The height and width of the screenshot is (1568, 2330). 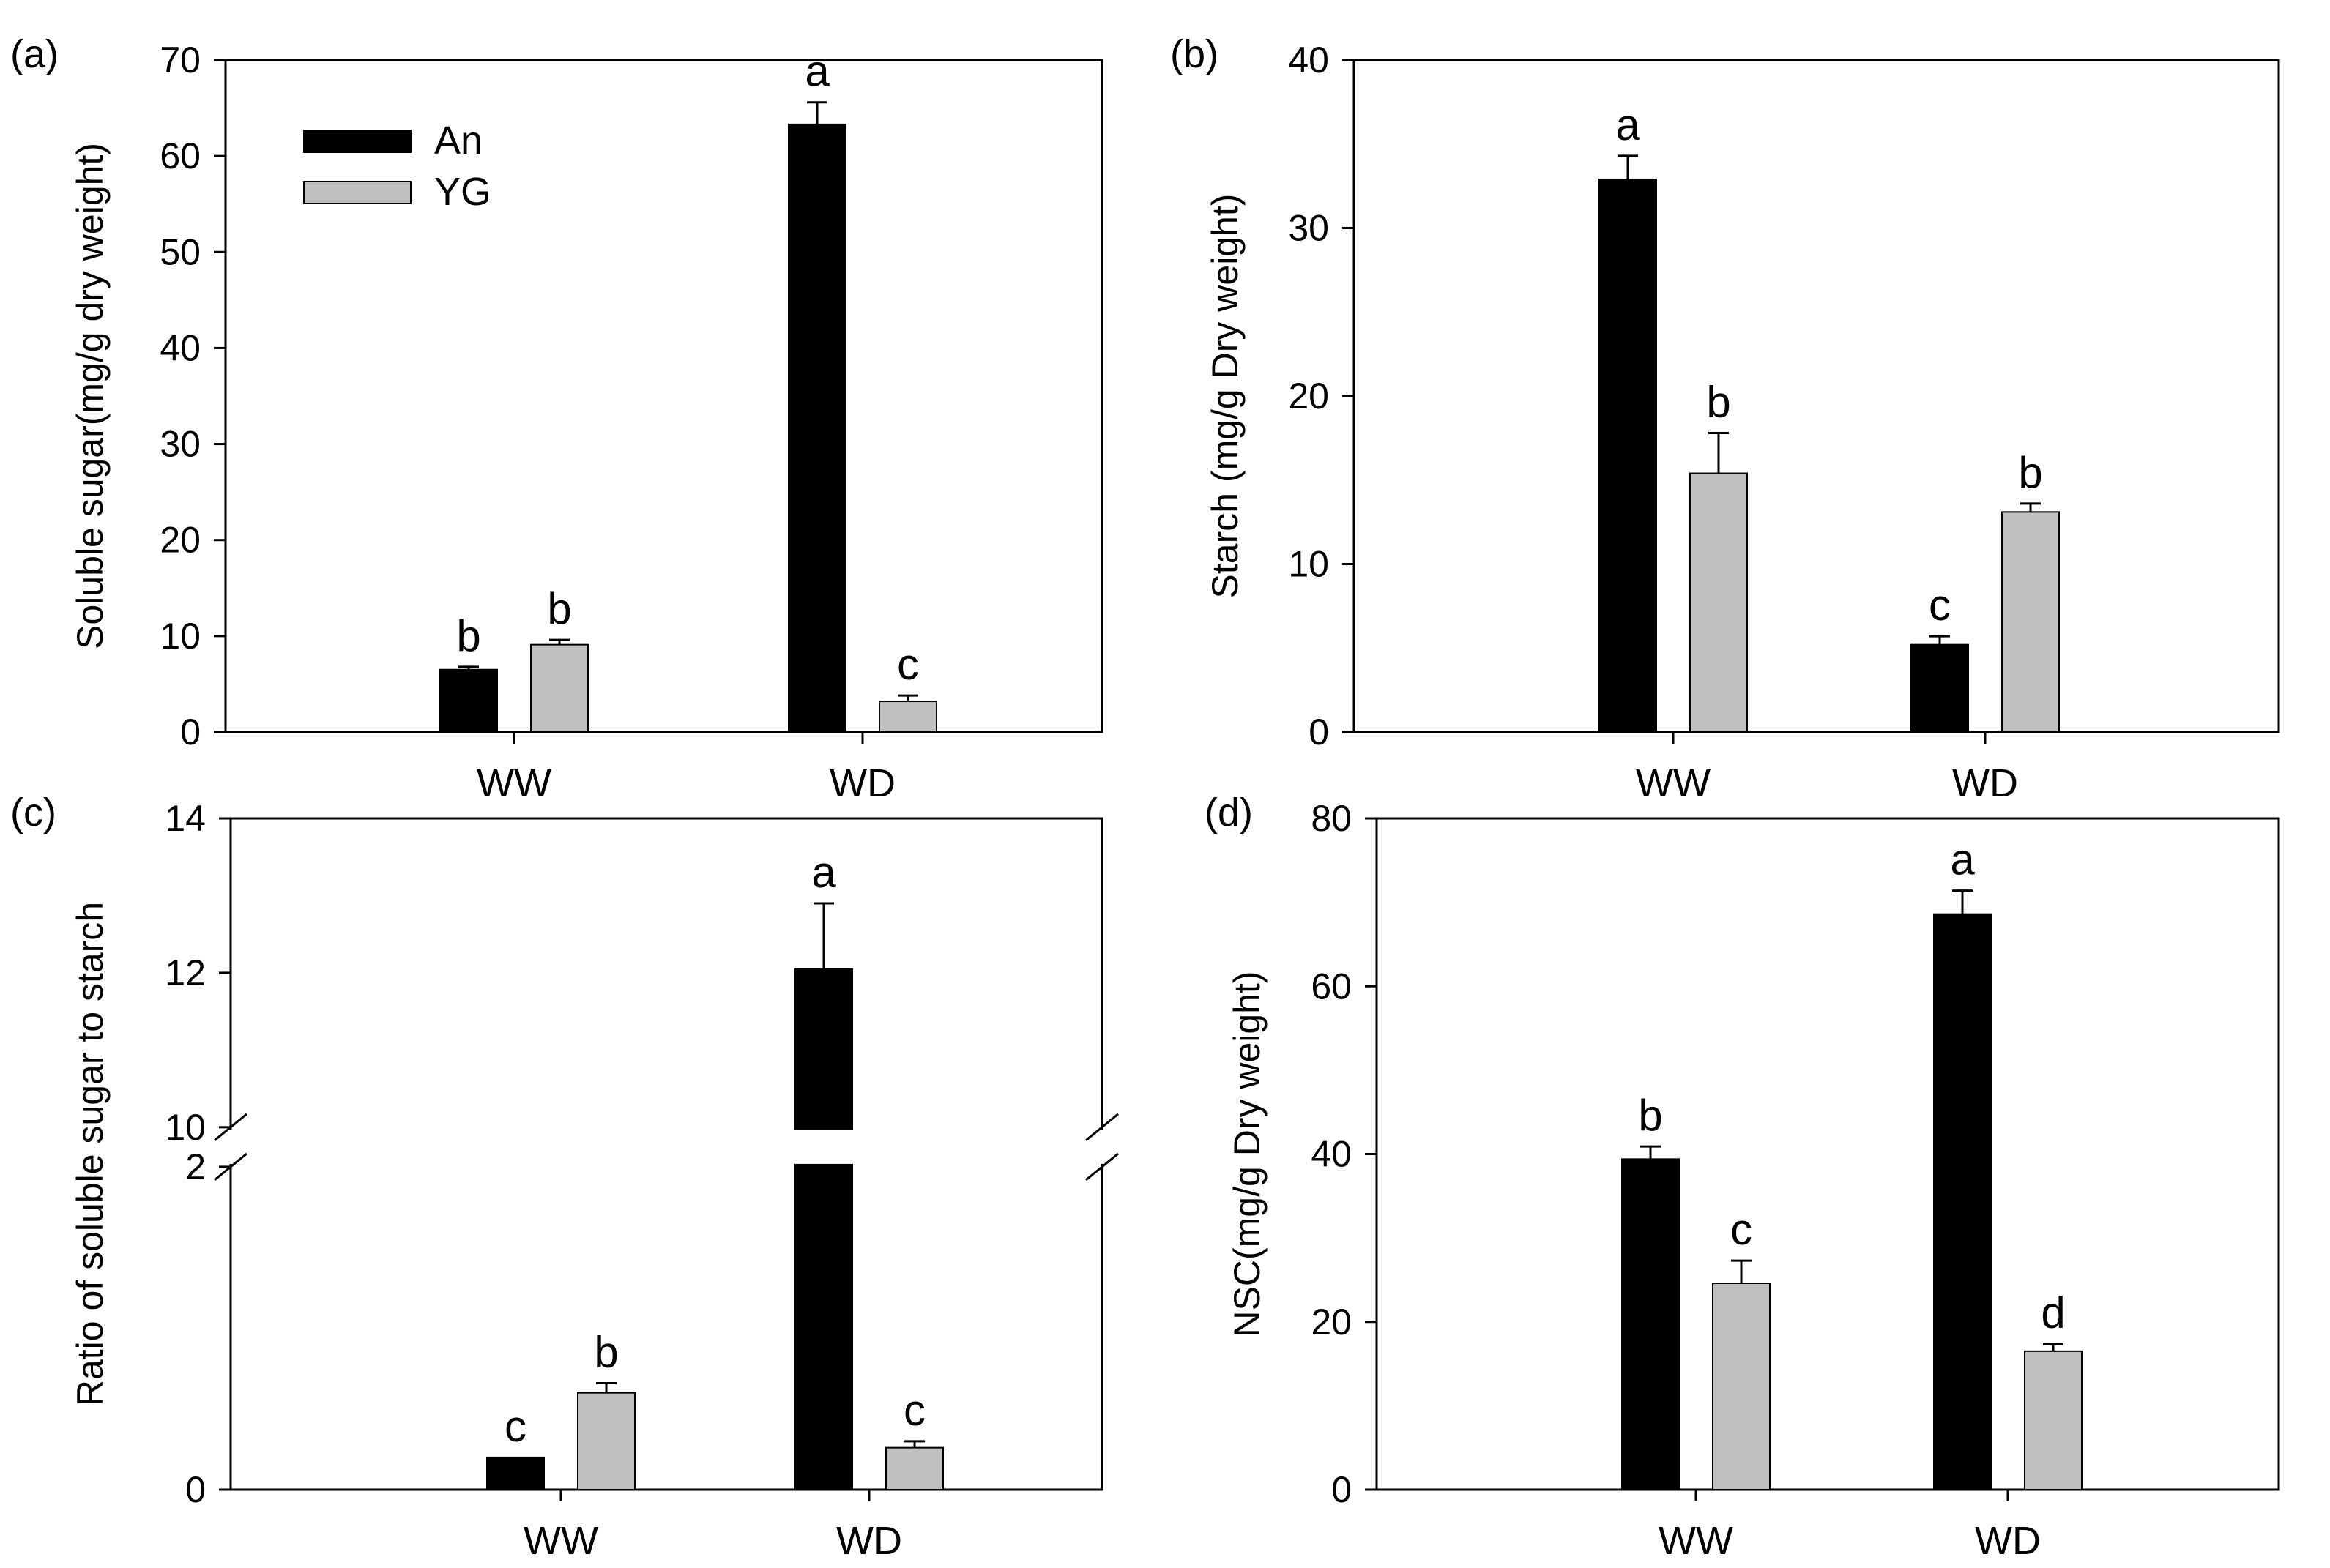 What do you see at coordinates (824, 1147) in the screenshot?
I see `bar-break-gap` at bounding box center [824, 1147].